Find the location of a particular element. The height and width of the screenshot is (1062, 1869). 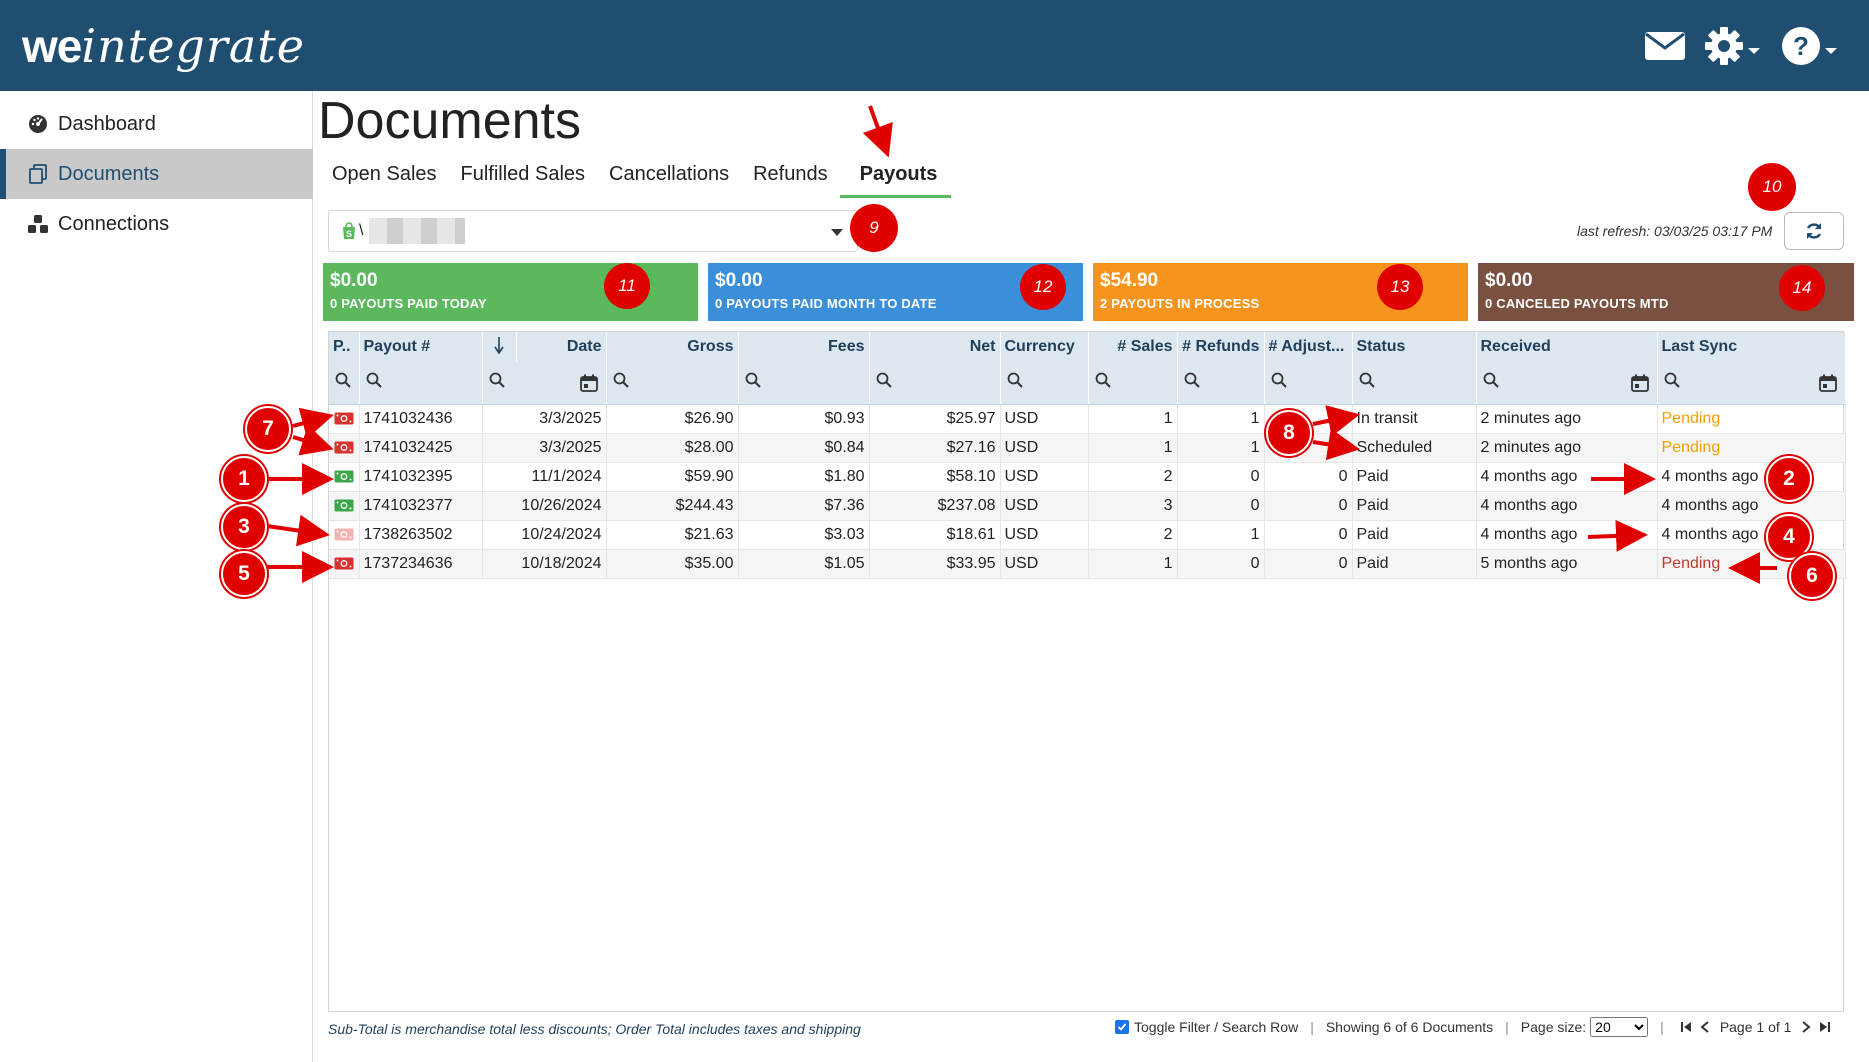

tab-fulfilled-sales: Fulfilled Sales is located at coordinates (523, 174).